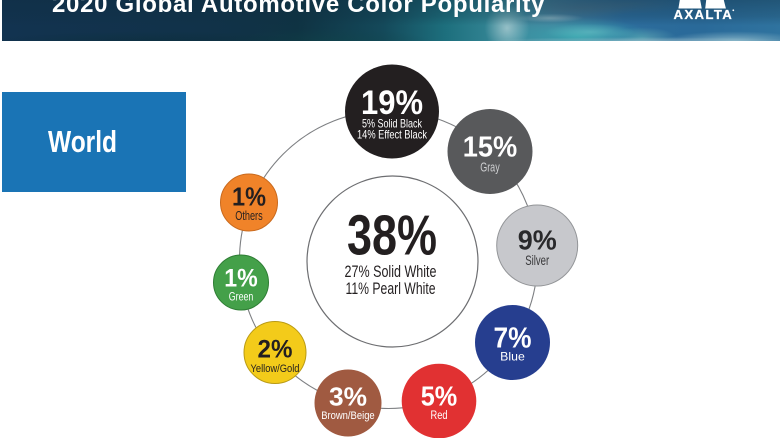  Describe the element at coordinates (241, 298) in the screenshot. I see `svg-text: Green` at that location.